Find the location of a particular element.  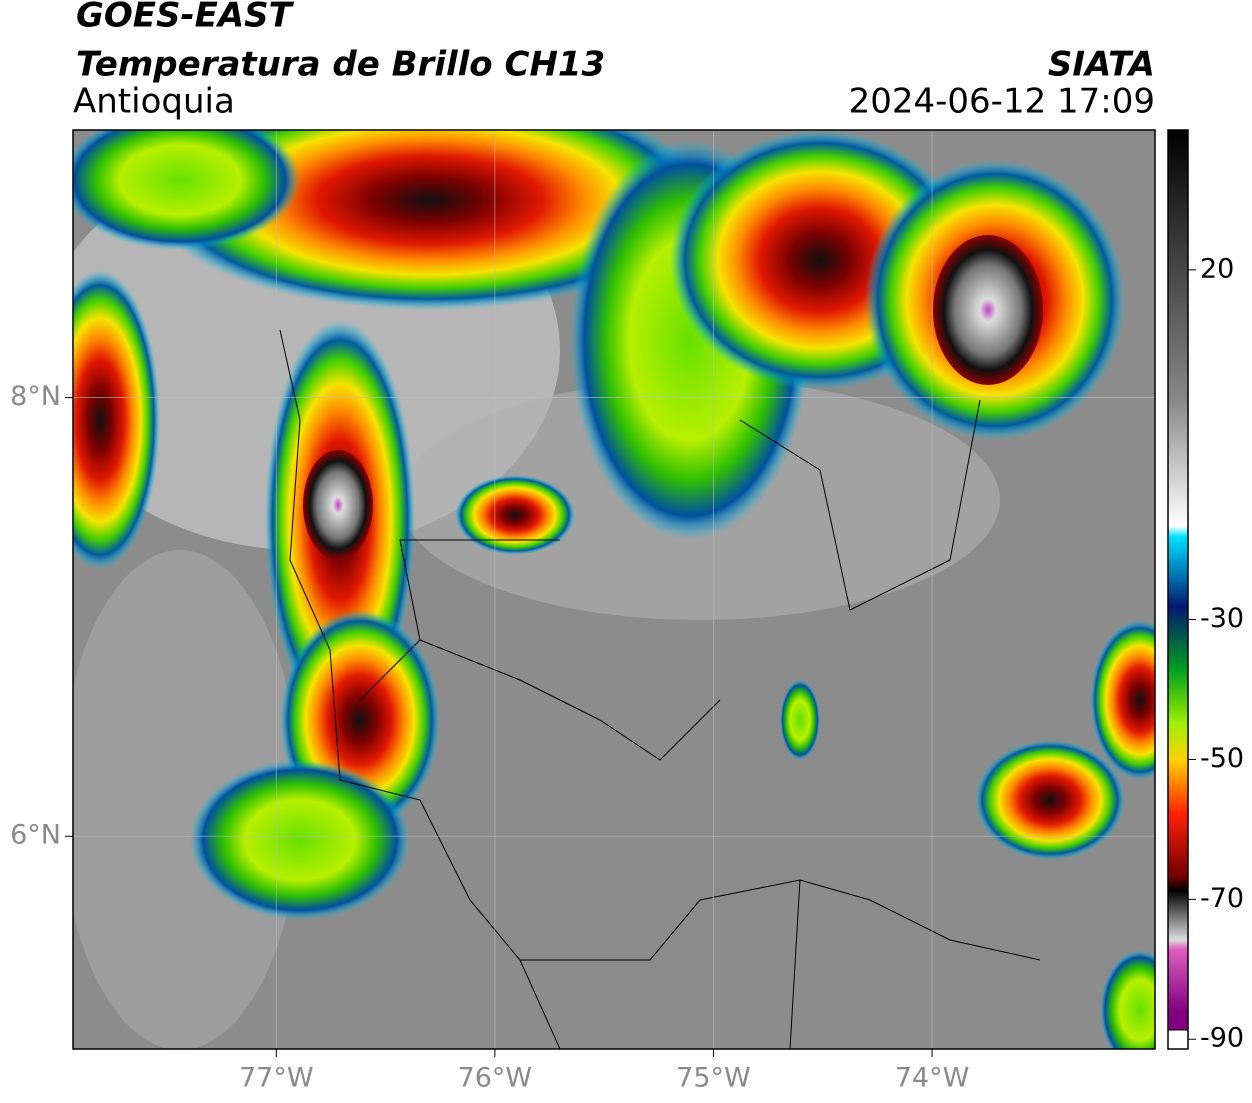

colorbar-tick-label: -70 is located at coordinates (1222, 898).